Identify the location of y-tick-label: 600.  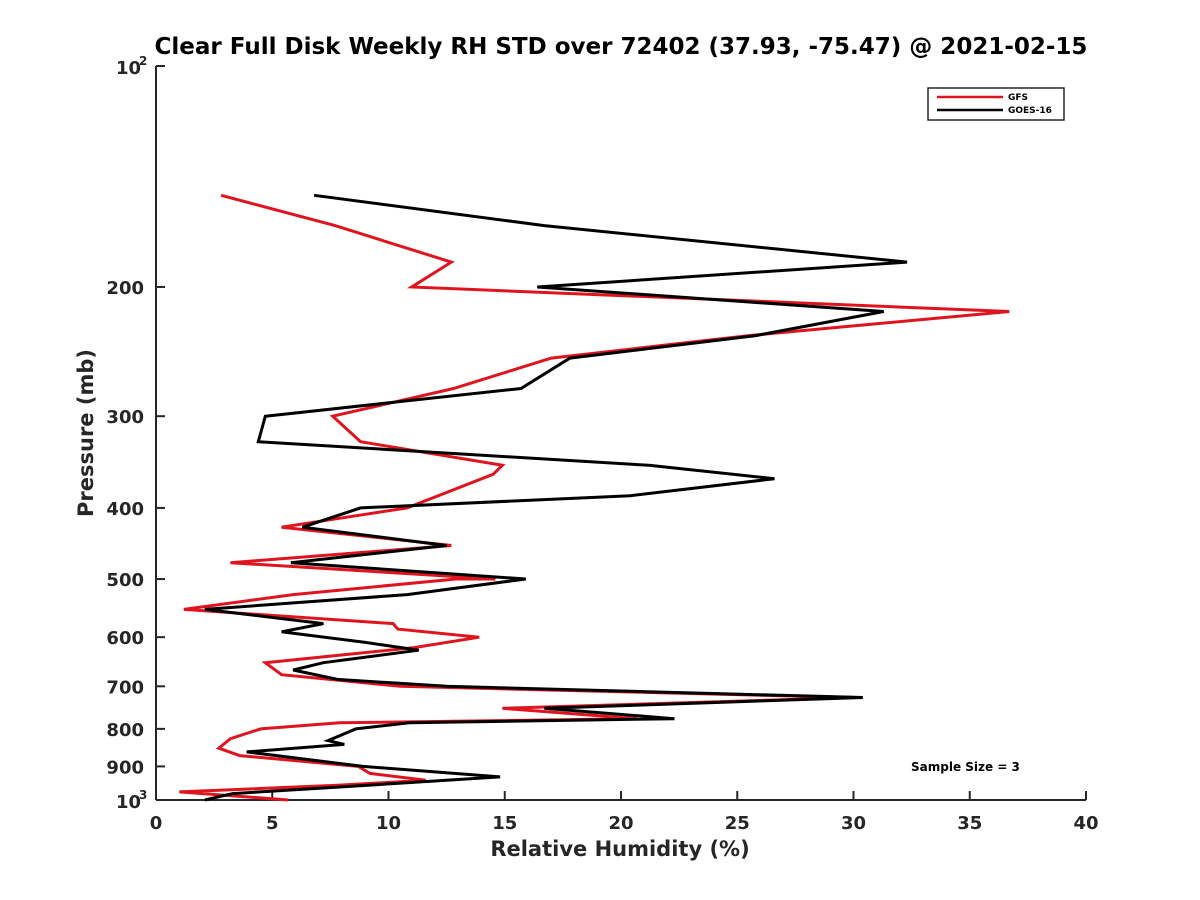
(125, 638).